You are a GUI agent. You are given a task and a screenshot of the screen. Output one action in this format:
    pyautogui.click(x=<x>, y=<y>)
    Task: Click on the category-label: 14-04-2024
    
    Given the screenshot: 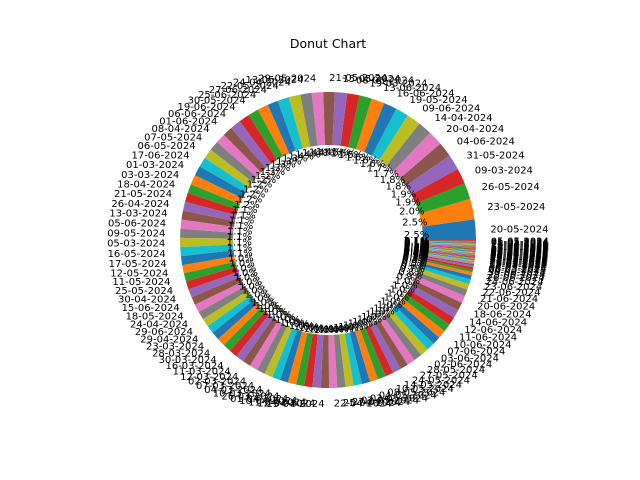 What is the action you would take?
    pyautogui.click(x=464, y=118)
    